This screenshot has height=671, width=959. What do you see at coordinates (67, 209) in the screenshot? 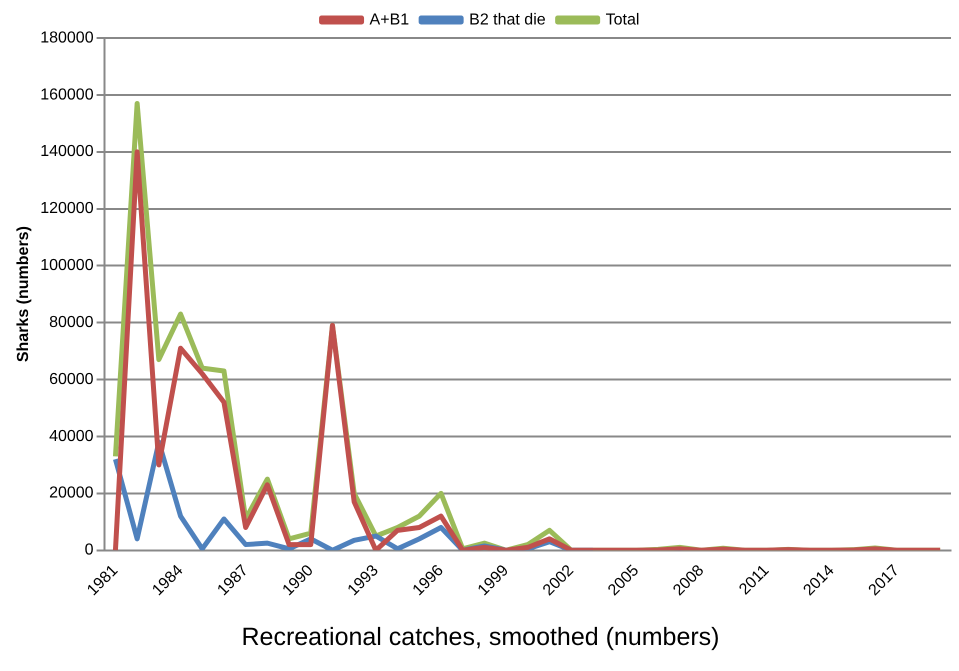
I see `y-tick-label: 120000` at bounding box center [67, 209].